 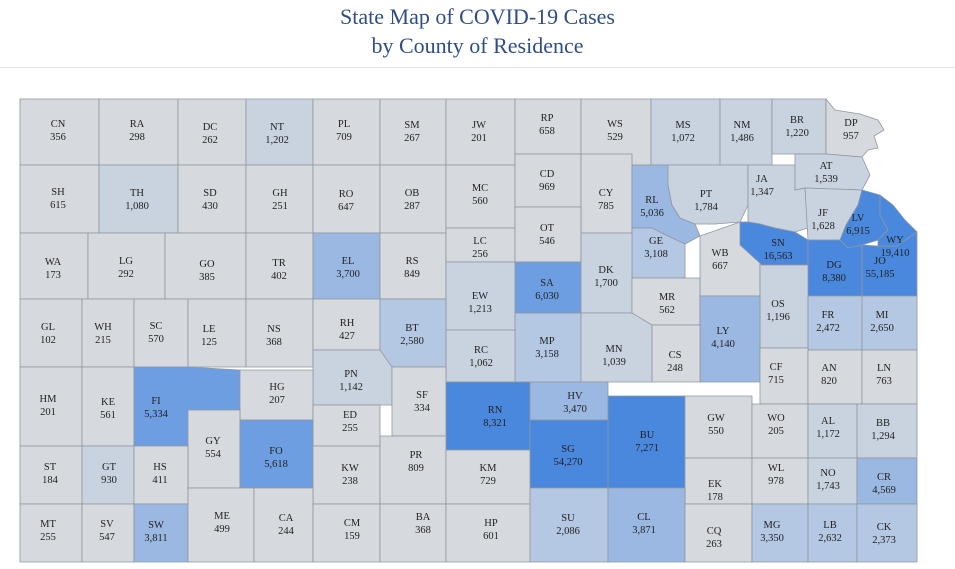 I want to click on county-code-rl: RL, so click(x=651, y=200).